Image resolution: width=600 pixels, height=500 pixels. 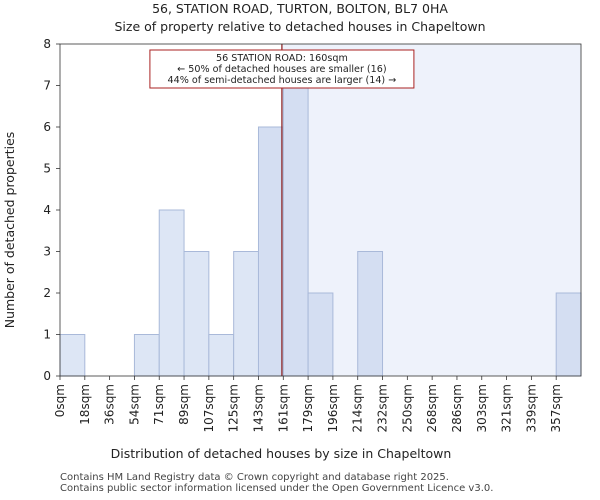 What do you see at coordinates (221, 355) in the screenshot?
I see `bar-107sqm` at bounding box center [221, 355].